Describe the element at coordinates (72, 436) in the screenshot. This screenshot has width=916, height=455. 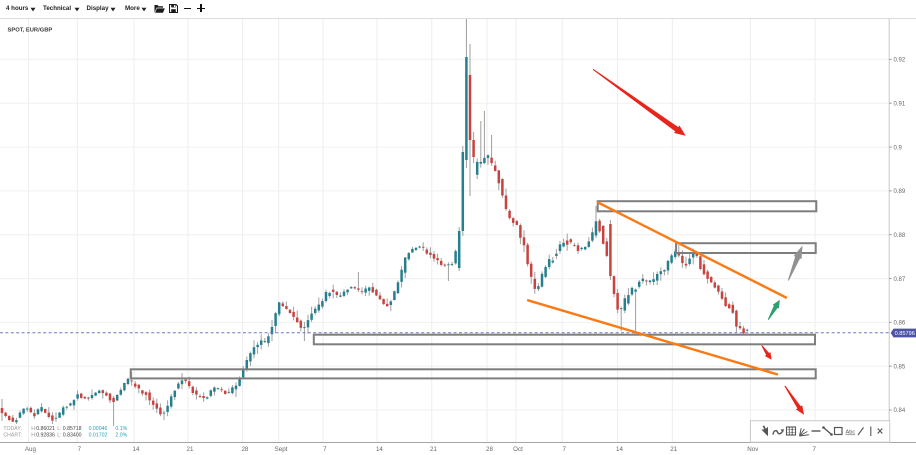
I see `svg-text: 0.83400` at that location.